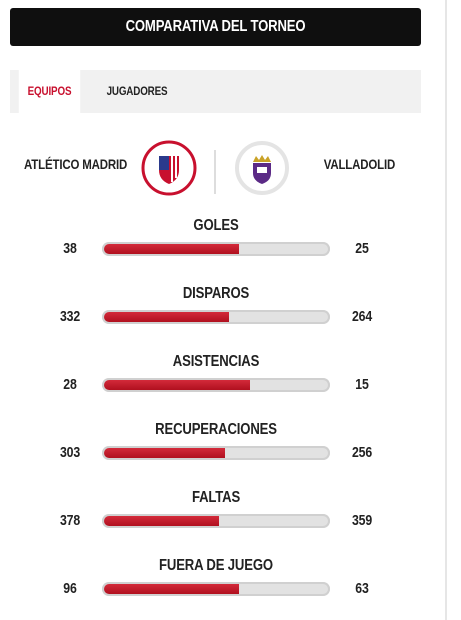  I want to click on stat-value: 15, so click(362, 384).